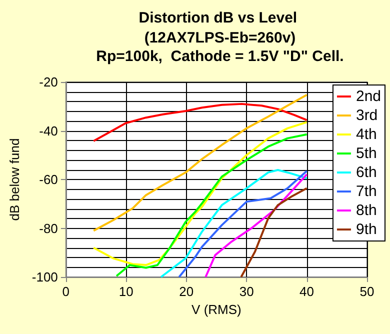 The width and height of the screenshot is (390, 334). Describe the element at coordinates (246, 291) in the screenshot. I see `x-tick-label: 30` at that location.